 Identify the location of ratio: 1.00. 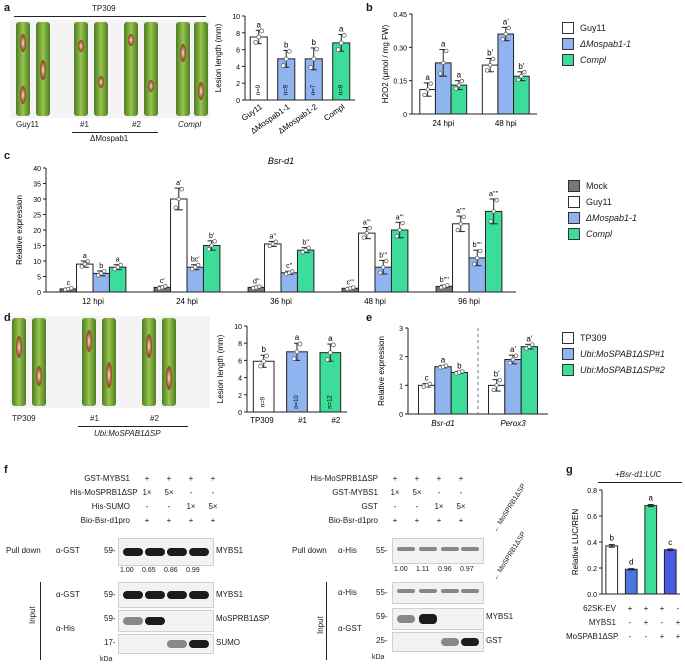
(401, 569).